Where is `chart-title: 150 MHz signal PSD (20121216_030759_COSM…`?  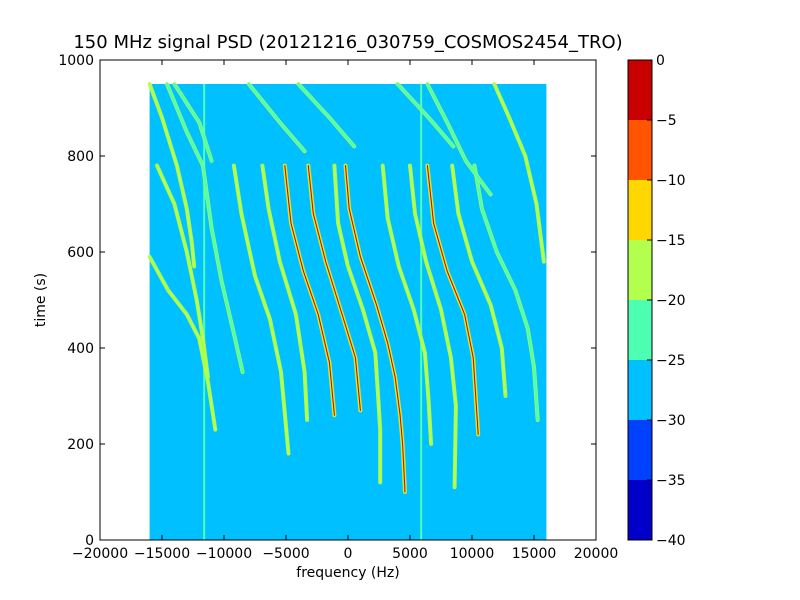 chart-title: 150 MHz signal PSD (20121216_030759_COSM… is located at coordinates (347, 42).